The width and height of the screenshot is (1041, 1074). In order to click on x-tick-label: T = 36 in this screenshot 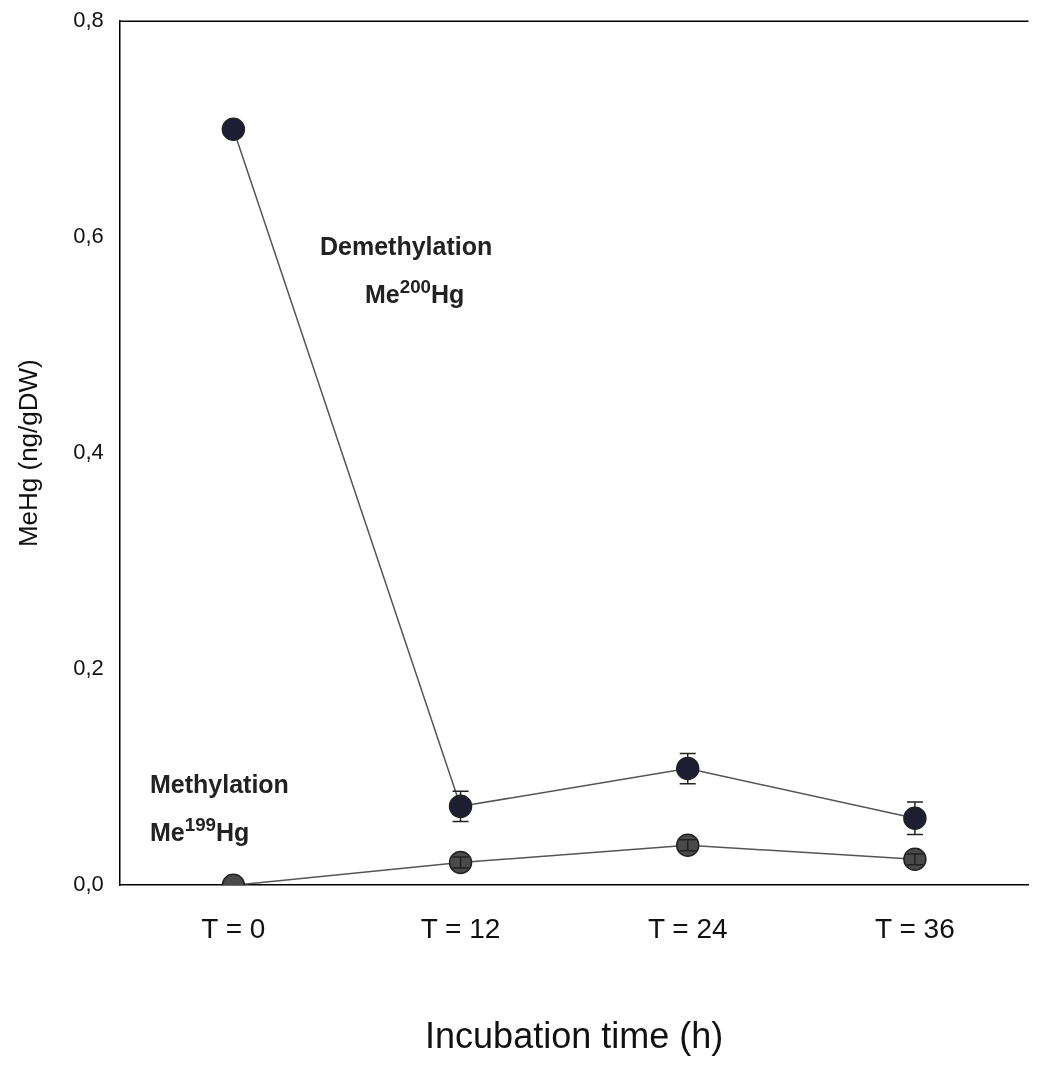, I will do `click(915, 928)`.